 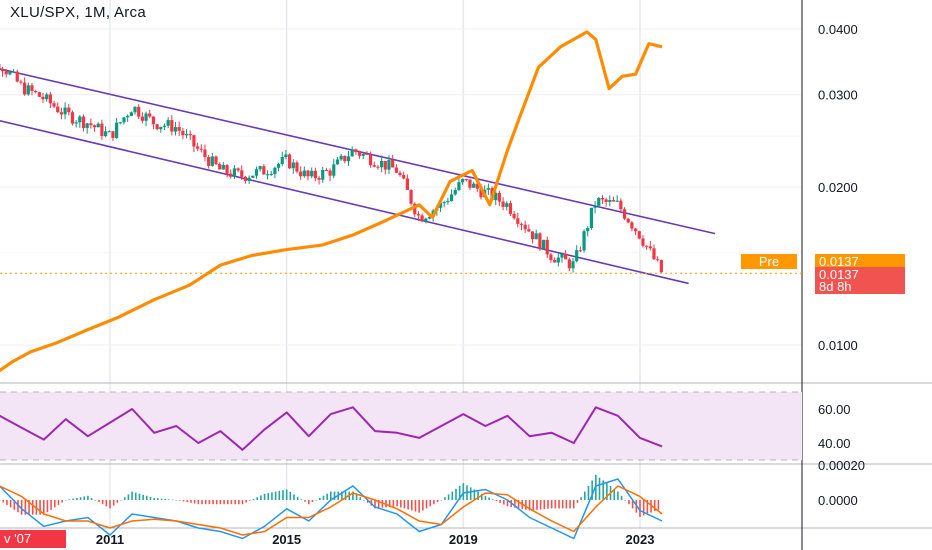 I want to click on rsi-series, so click(x=331, y=427).